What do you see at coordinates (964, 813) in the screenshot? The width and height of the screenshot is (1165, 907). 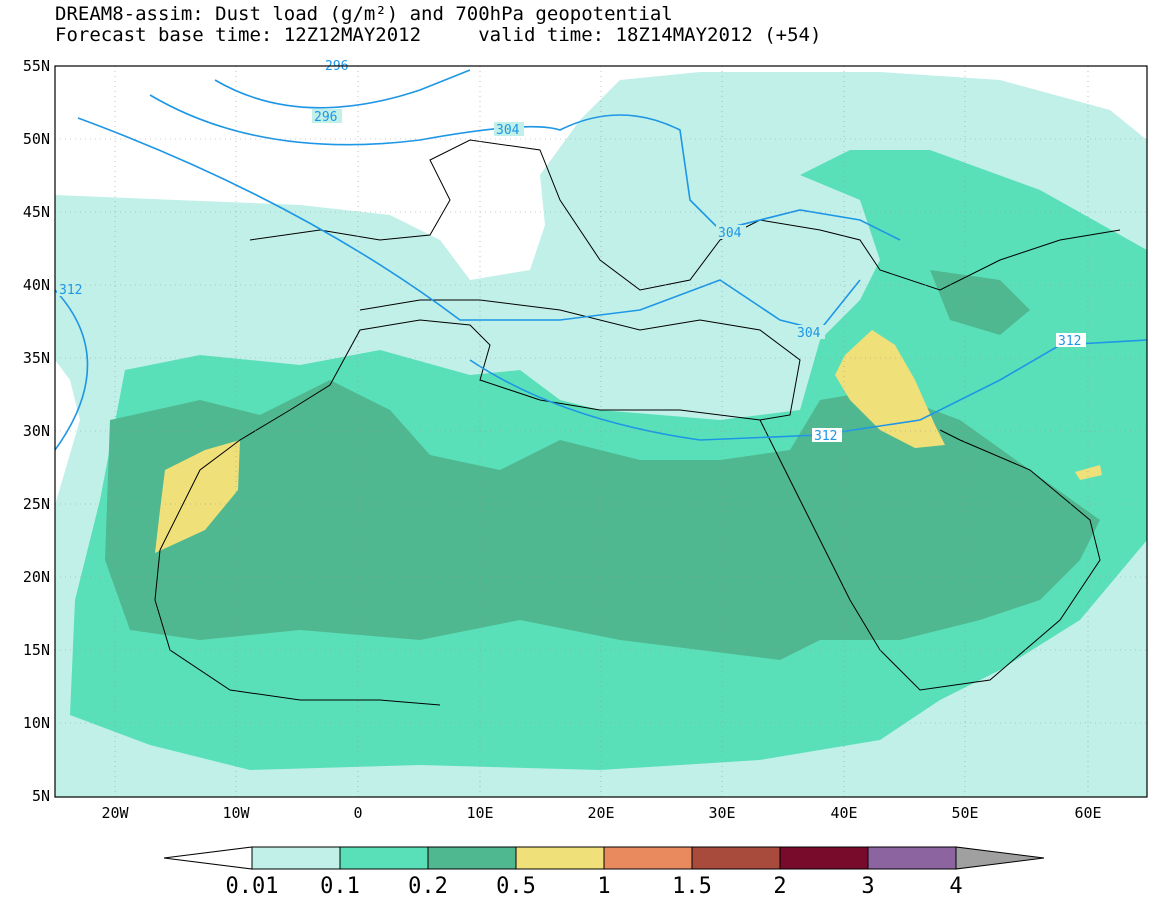 I see `lon-label: 50E` at bounding box center [964, 813].